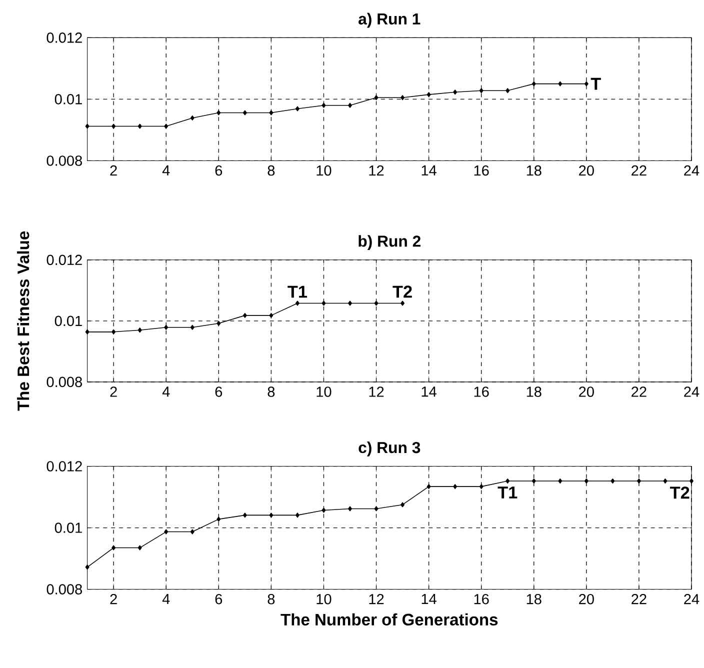  What do you see at coordinates (23, 321) in the screenshot?
I see `y-axis-title: The Best Fitness Value` at bounding box center [23, 321].